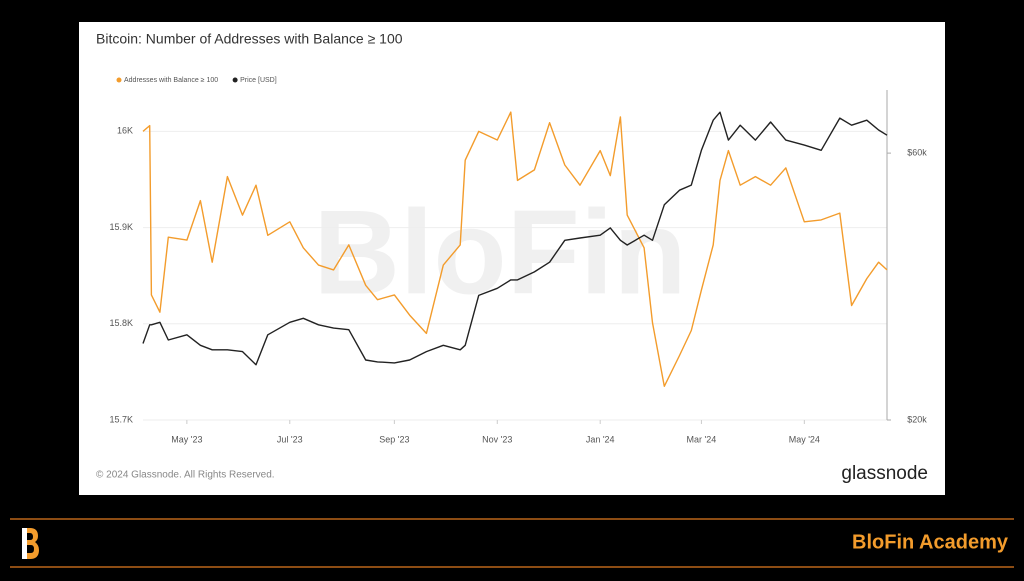 The image size is (1024, 581). What do you see at coordinates (121, 227) in the screenshot?
I see `y-tick-label: 15.9K` at bounding box center [121, 227].